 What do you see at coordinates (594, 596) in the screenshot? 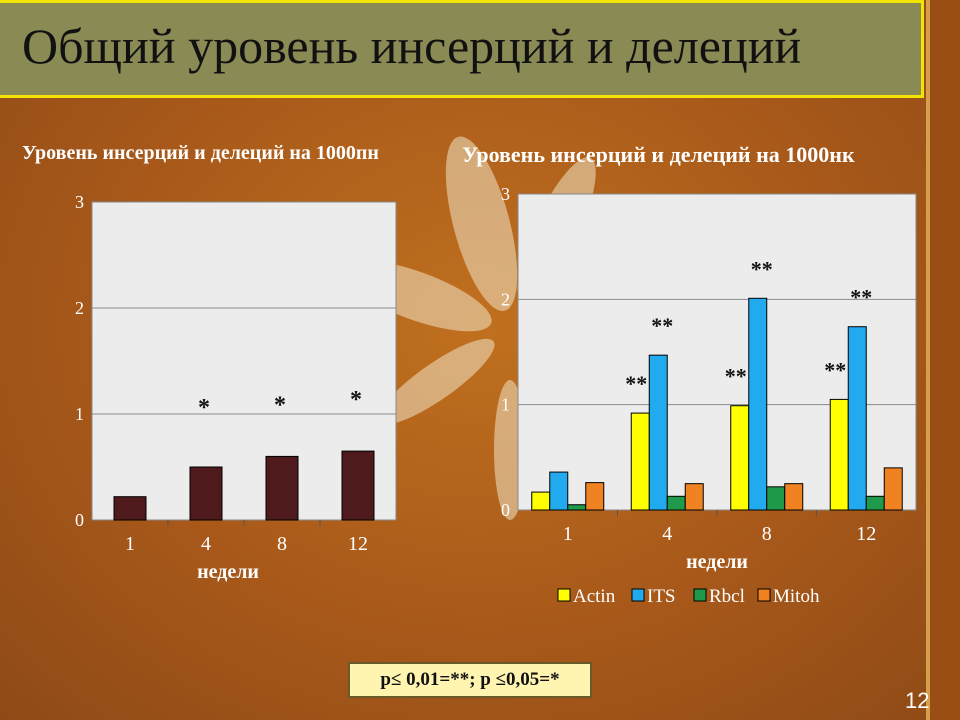
I see `legend-label: Actin` at bounding box center [594, 596].